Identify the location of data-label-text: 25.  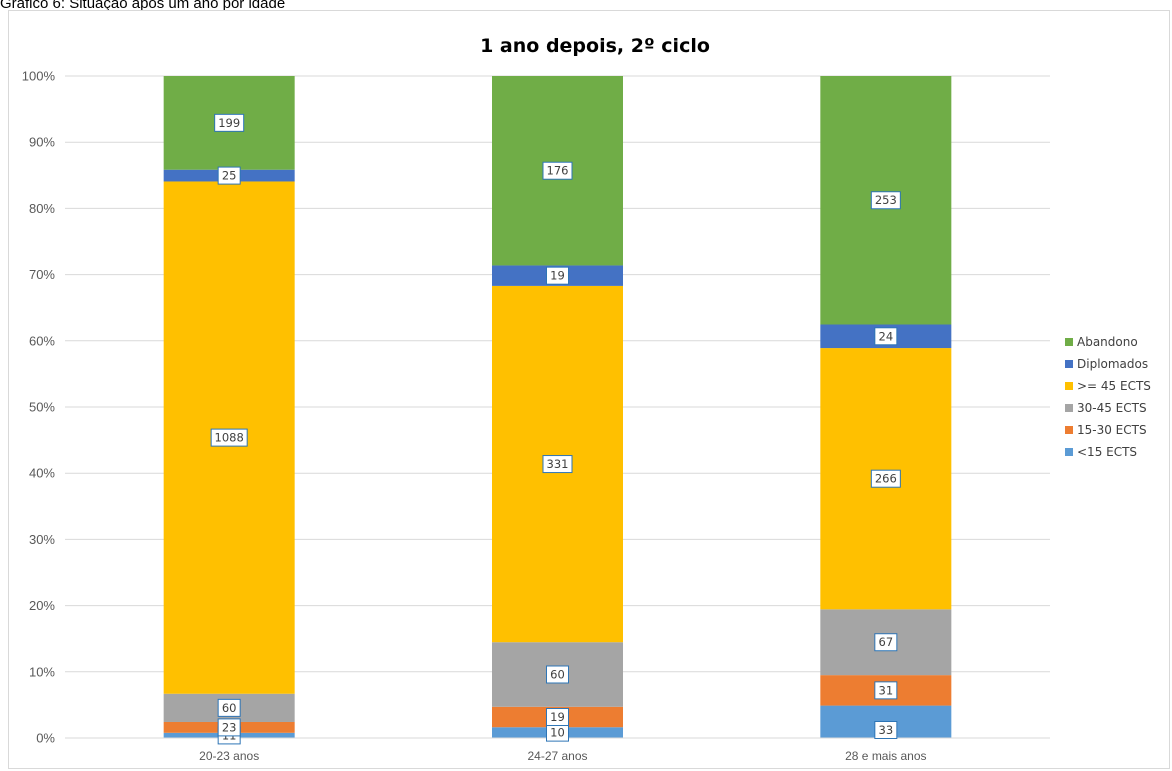
(229, 176).